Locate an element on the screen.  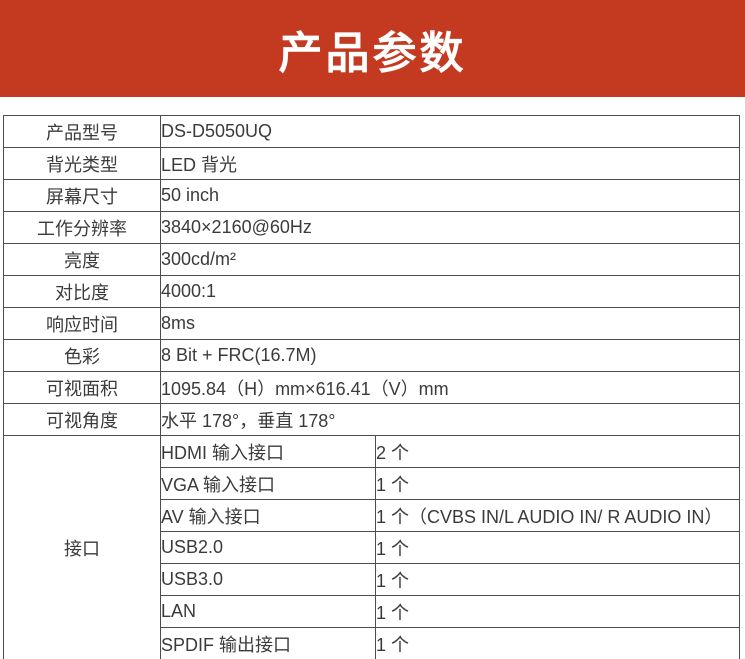
table-row: 对比度 4000:1 is located at coordinates (371, 291).